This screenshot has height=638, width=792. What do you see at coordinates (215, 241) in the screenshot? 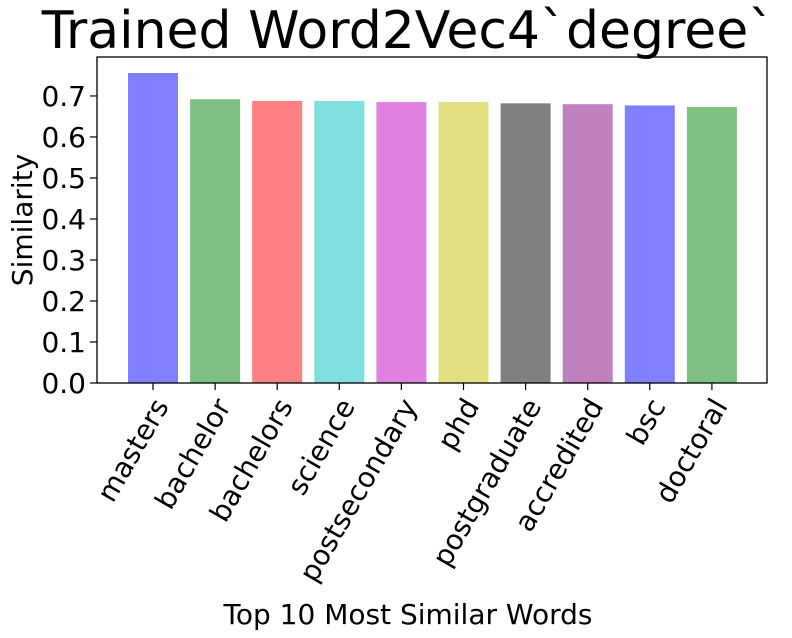
I see `bar-bachelor` at bounding box center [215, 241].